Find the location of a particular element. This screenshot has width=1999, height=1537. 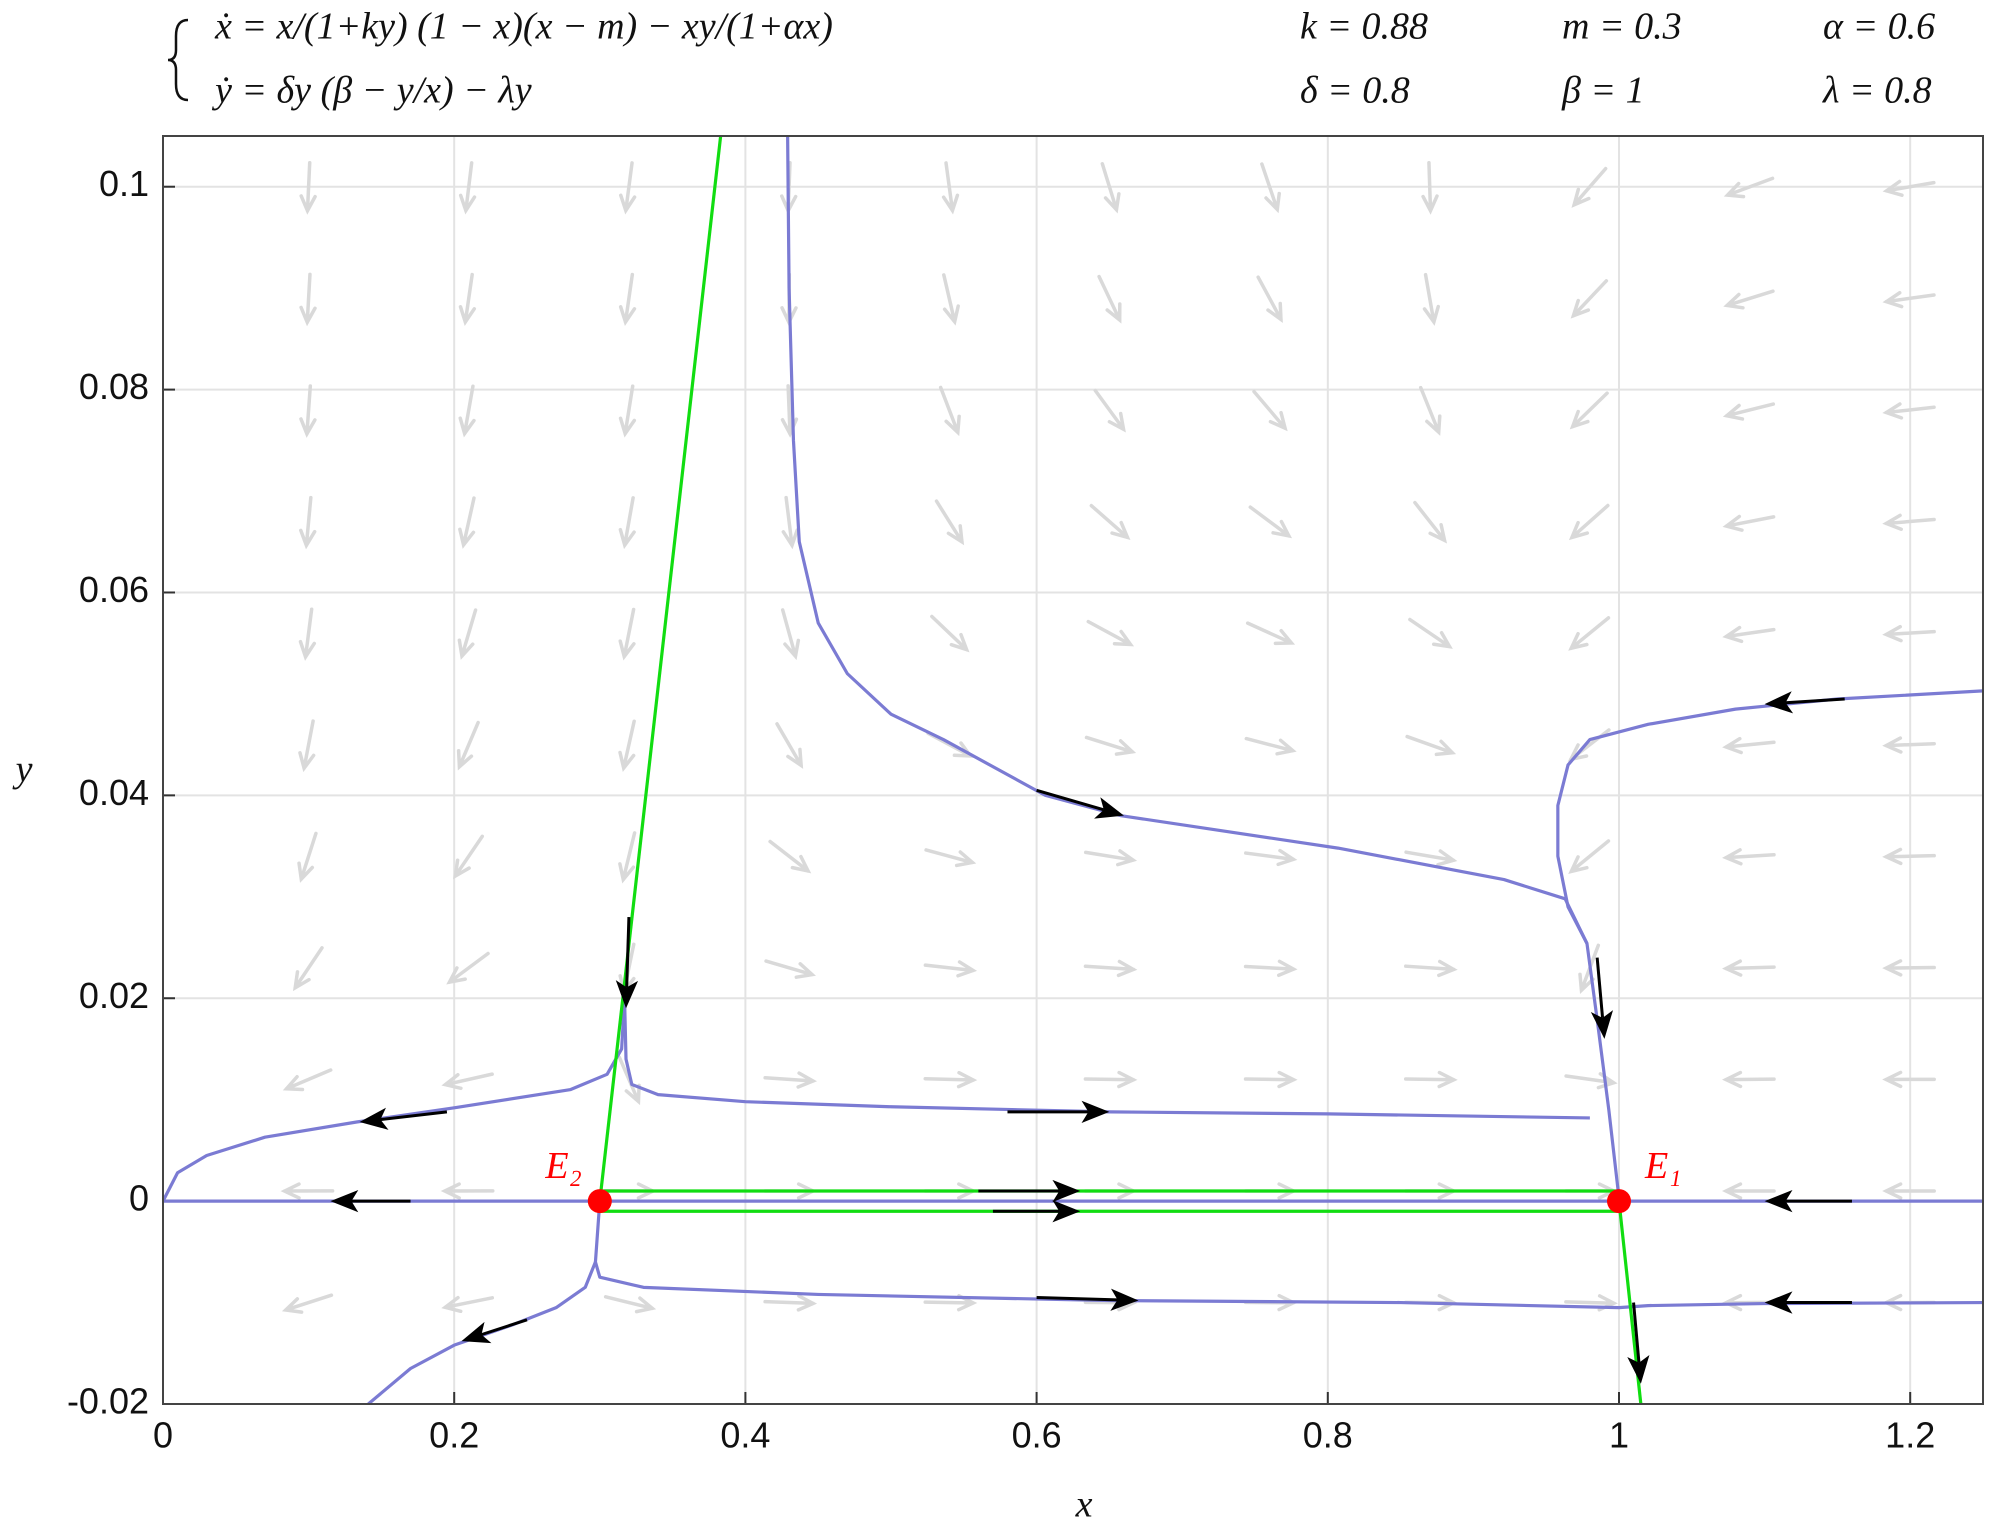

equilibrium-point is located at coordinates (599, 1201).